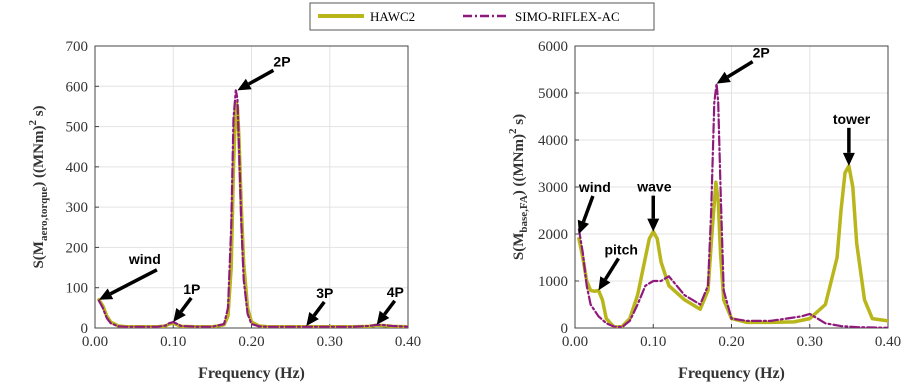 Image resolution: width=905 pixels, height=385 pixels. Describe the element at coordinates (392, 16) in the screenshot. I see `legend-label-hawc2: HAWC2` at that location.